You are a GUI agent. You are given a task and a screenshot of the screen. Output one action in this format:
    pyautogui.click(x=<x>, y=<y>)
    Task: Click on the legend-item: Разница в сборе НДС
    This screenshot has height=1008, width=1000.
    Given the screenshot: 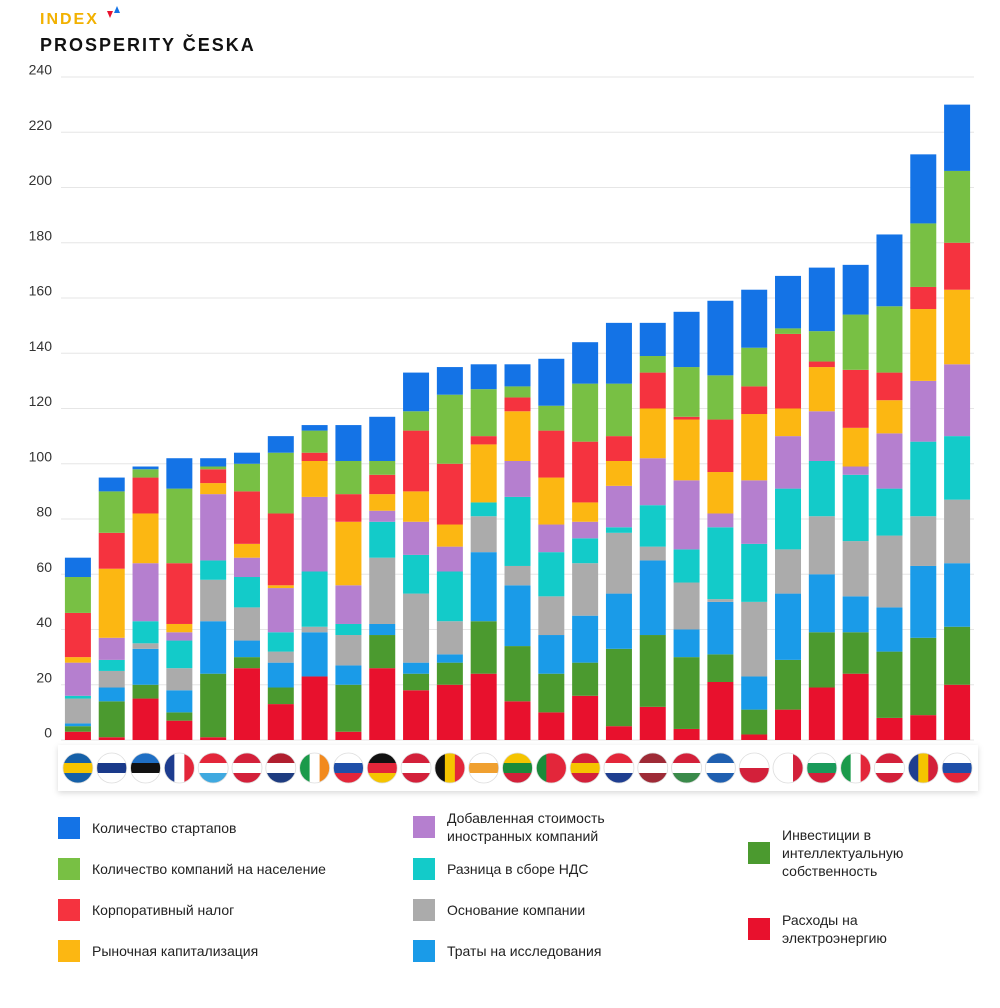 What is the action you would take?
    pyautogui.click(x=523, y=869)
    